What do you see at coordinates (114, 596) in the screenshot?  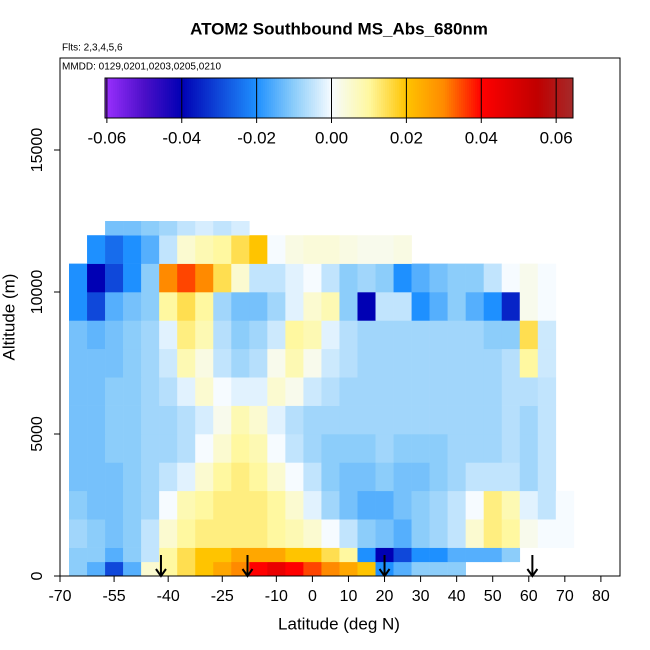 I see `x-tick-label: -55` at bounding box center [114, 596].